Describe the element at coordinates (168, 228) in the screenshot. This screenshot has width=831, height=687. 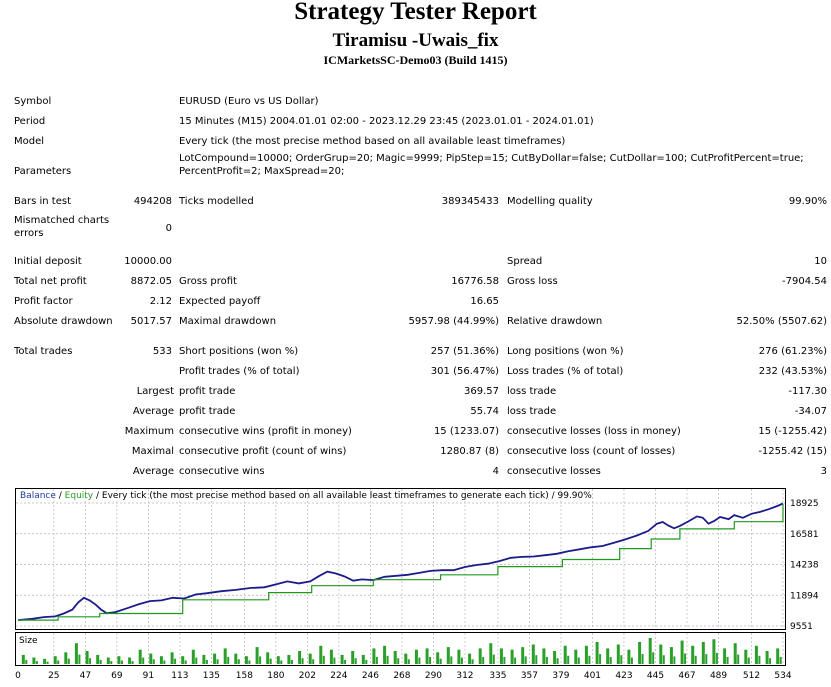
I see `mismatched-value: 0` at that location.